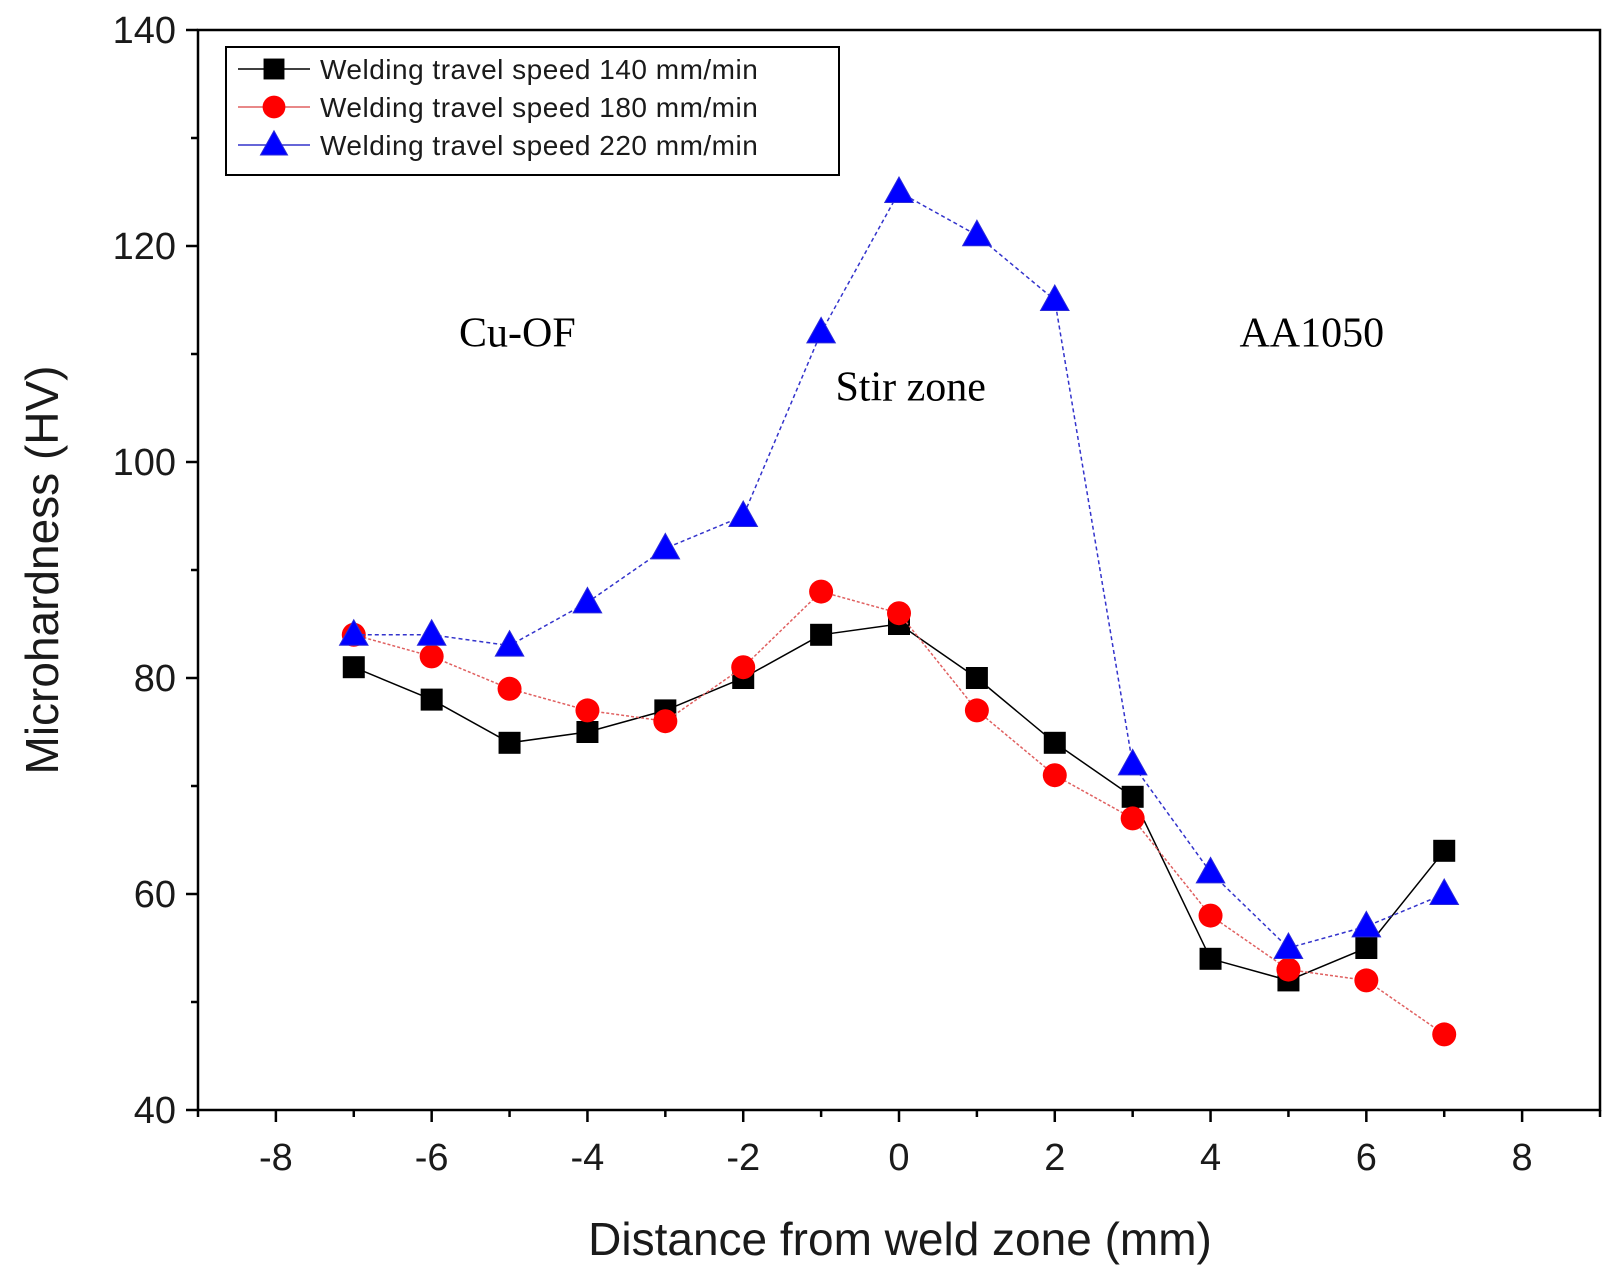 The width and height of the screenshot is (1614, 1268). What do you see at coordinates (144, 247) in the screenshot?
I see `y-tick-label: 120` at bounding box center [144, 247].